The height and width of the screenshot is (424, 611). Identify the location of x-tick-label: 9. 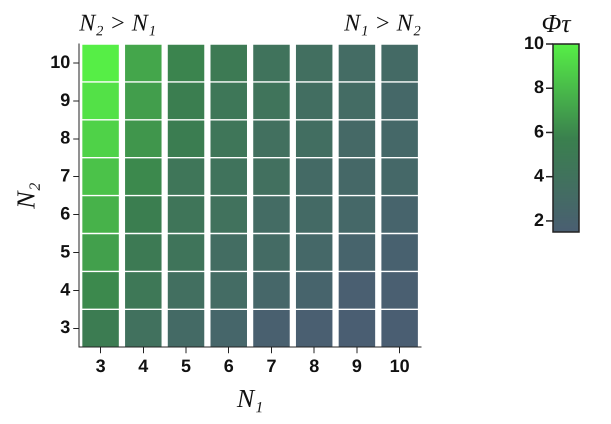
(357, 366).